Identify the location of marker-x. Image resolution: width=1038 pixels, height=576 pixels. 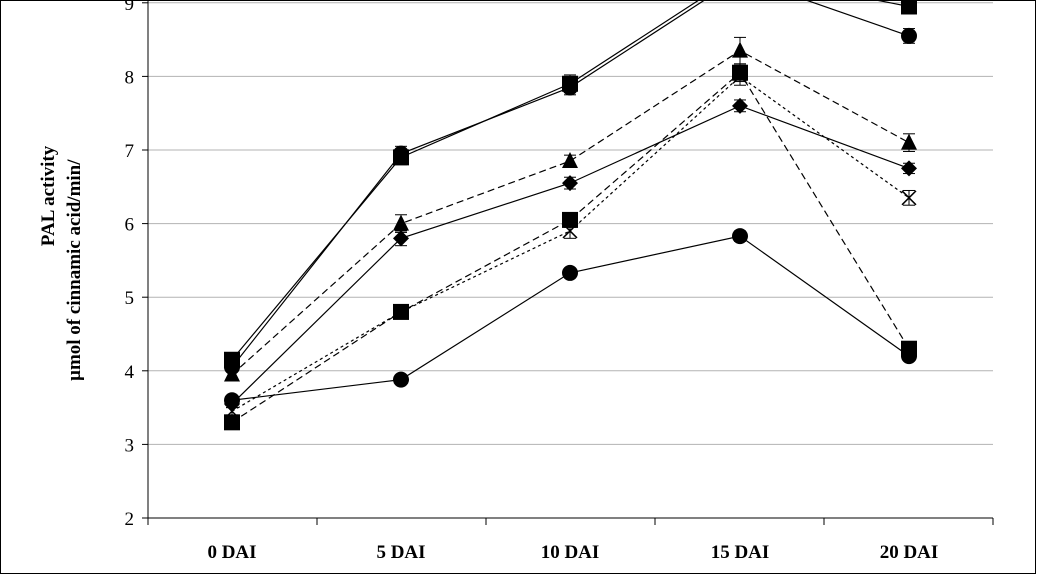
(909, 198).